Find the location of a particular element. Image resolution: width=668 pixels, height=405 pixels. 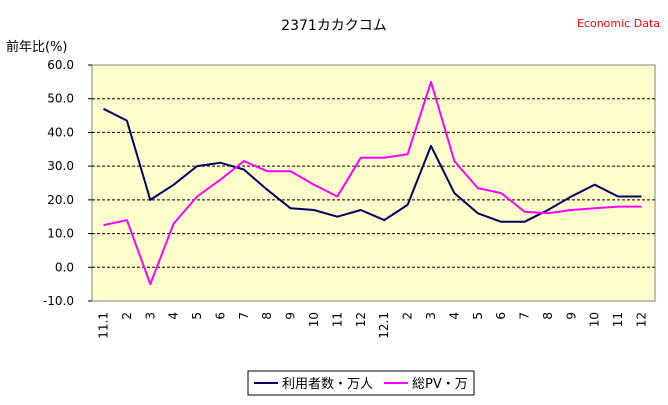

y-axis-label: 前年比(%) is located at coordinates (37, 47).